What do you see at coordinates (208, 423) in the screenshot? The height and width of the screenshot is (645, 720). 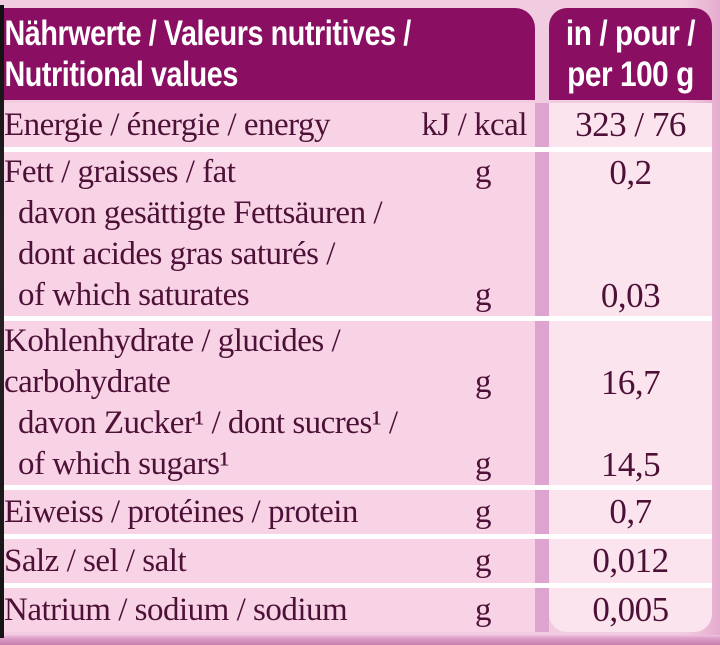 I see `nutrient-sublabel: davon Zucker¹ / dont sucres¹ /` at bounding box center [208, 423].